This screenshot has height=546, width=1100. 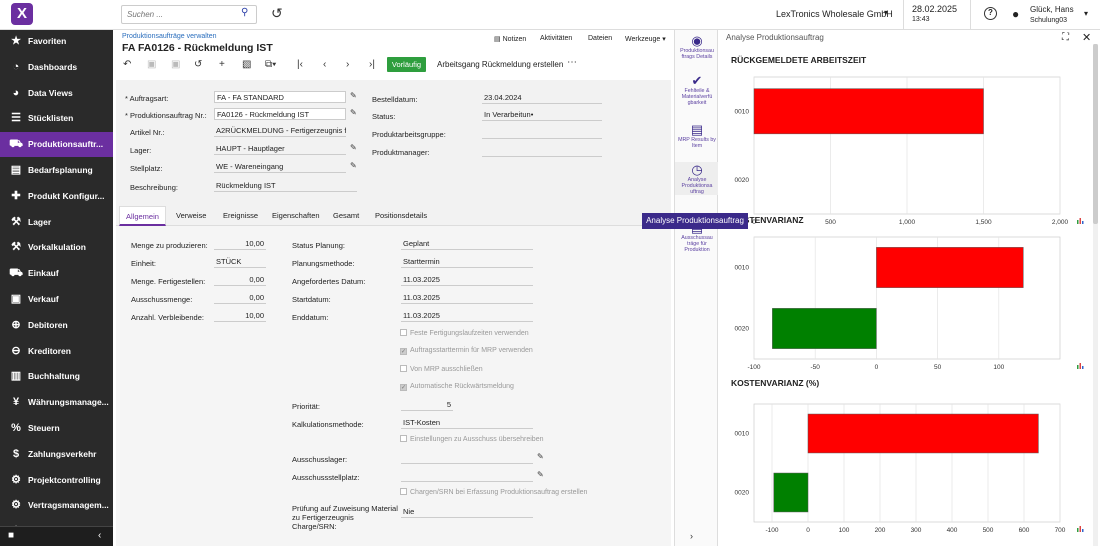 What do you see at coordinates (1095, 134) in the screenshot?
I see `scrollbar-thumb` at bounding box center [1095, 134].